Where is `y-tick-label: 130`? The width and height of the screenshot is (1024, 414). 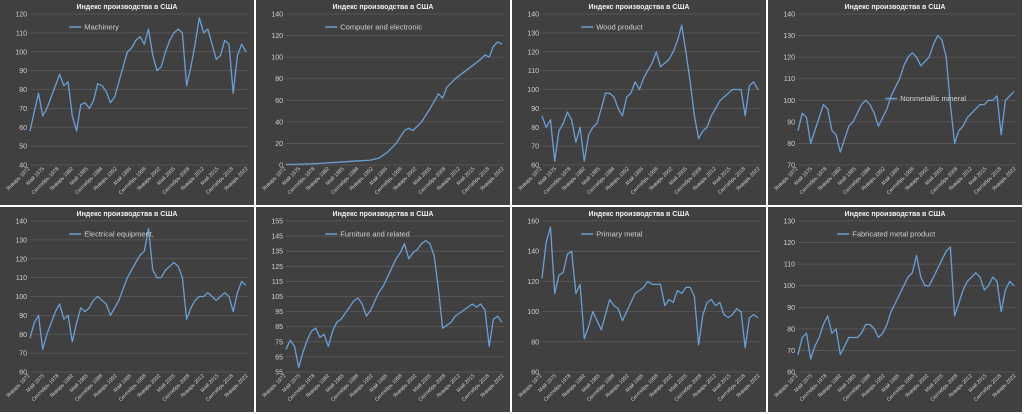
y-tick-label: 130 is located at coordinates (789, 222).